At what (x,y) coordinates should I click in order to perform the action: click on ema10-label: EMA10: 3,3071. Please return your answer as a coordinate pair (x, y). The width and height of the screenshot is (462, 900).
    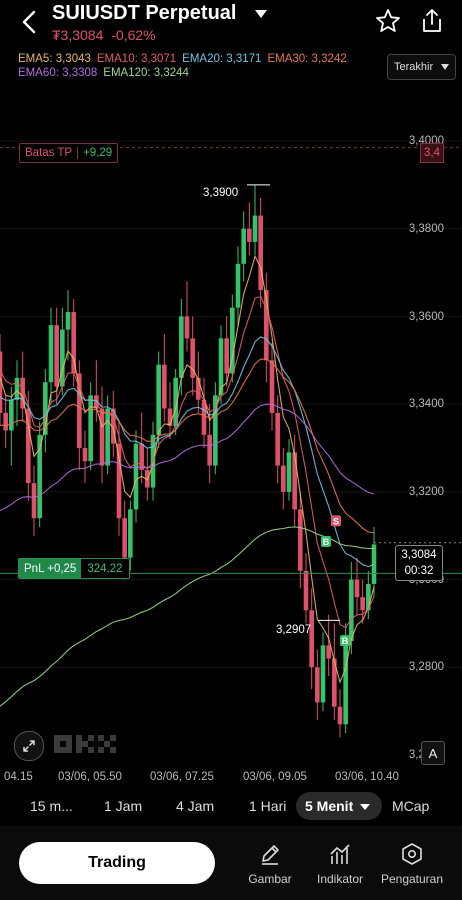
    Looking at the image, I should click on (136, 59).